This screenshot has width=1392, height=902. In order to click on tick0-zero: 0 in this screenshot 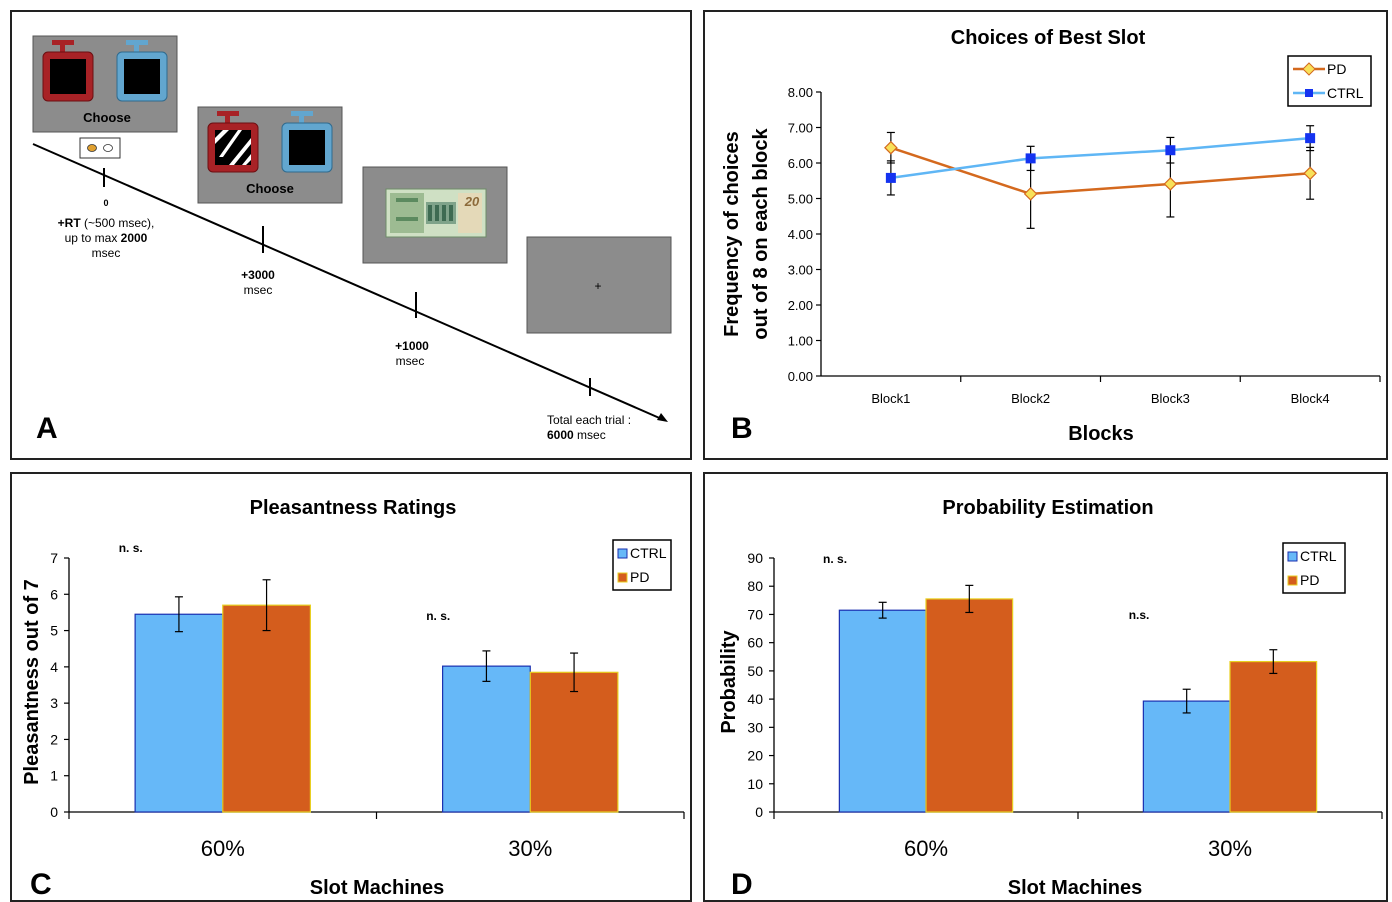, I will do `click(105, 203)`.